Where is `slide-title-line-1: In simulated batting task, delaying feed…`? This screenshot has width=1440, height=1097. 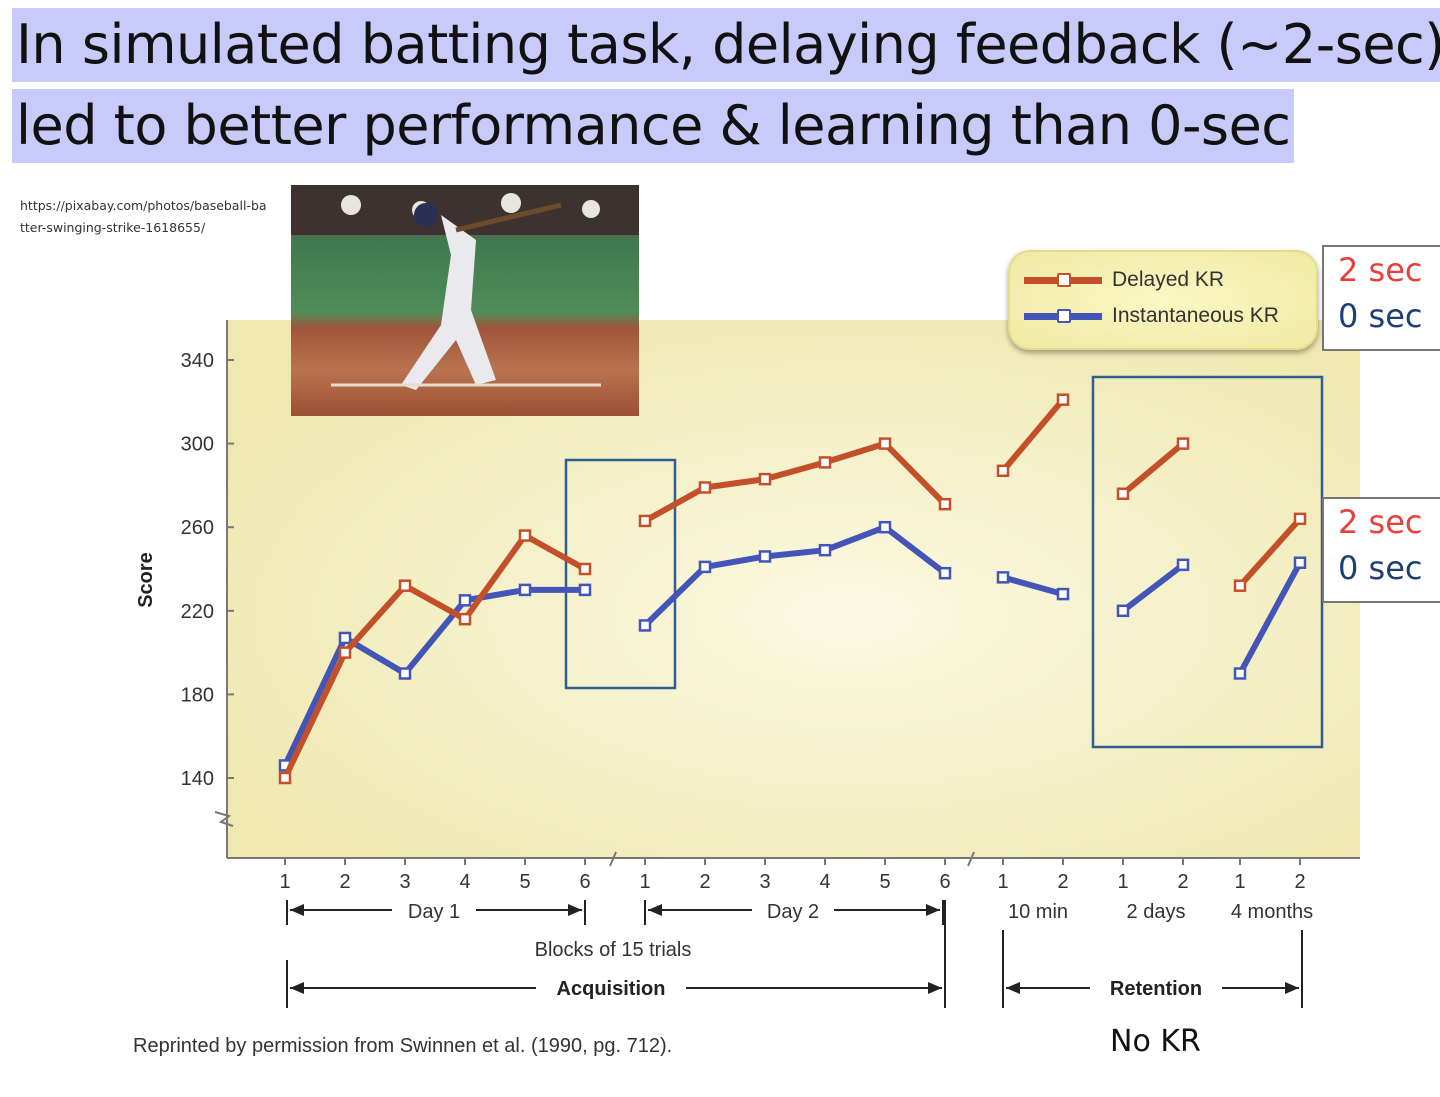
slide-title-line-1: In simulated batting task, delaying feed… is located at coordinates (726, 45).